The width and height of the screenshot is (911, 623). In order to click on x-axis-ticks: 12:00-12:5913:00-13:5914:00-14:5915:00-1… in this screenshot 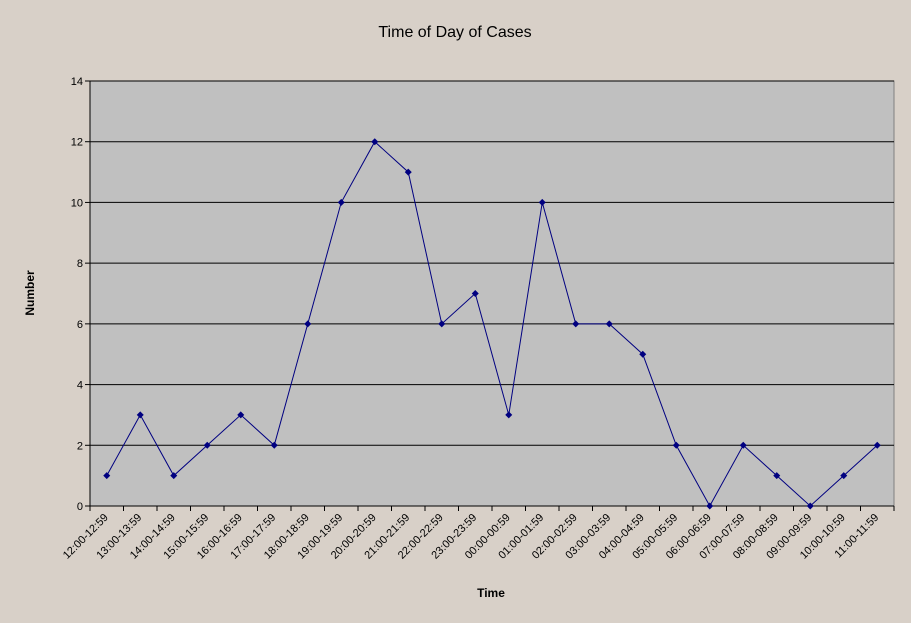, I will do `click(478, 534)`.